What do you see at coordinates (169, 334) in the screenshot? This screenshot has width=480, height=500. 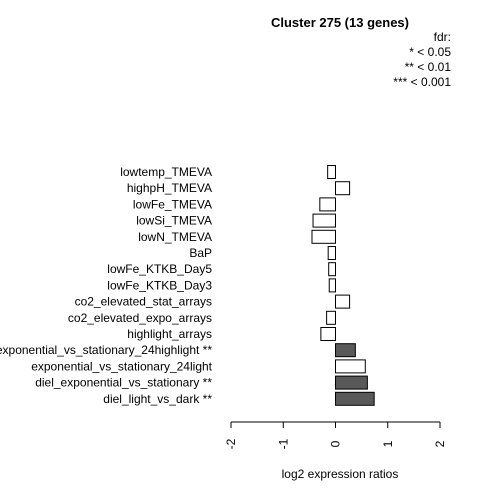 I see `category-label: highlight_arrays` at bounding box center [169, 334].